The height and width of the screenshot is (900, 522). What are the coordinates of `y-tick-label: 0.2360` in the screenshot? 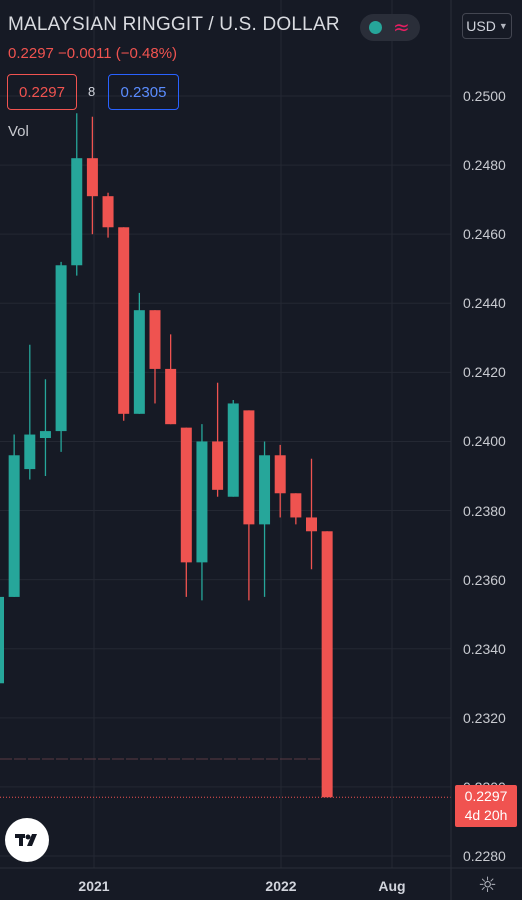 It's located at (484, 579).